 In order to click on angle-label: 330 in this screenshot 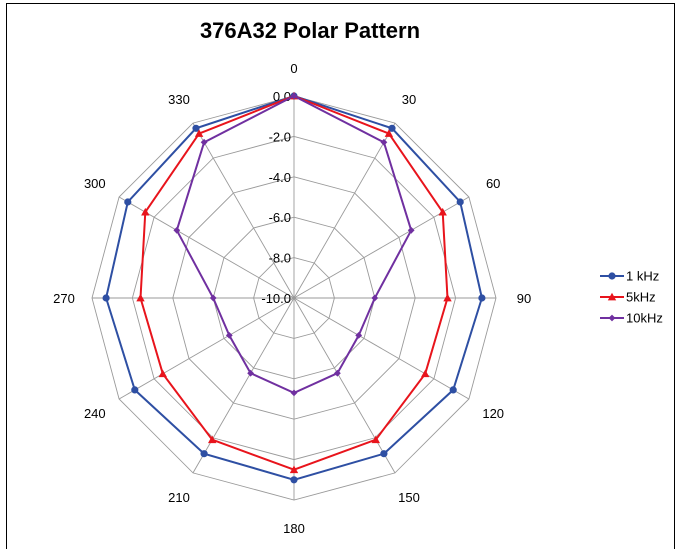, I will do `click(179, 99)`.